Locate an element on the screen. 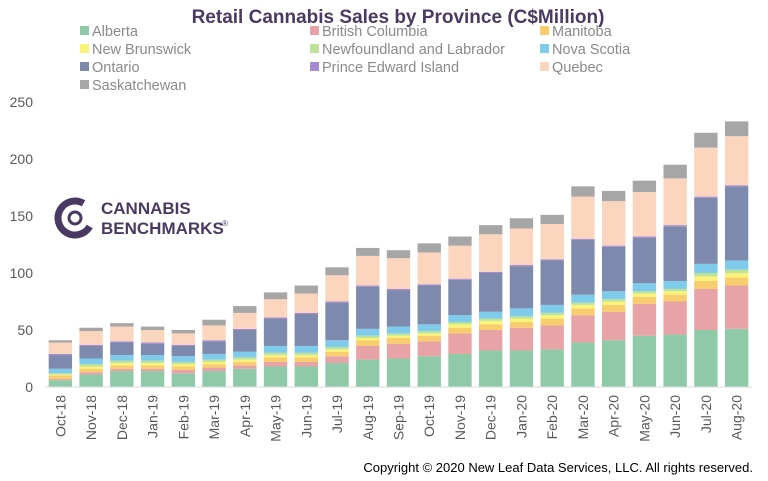 The width and height of the screenshot is (768, 481). x-tick-label: Mar-19 is located at coordinates (214, 417).